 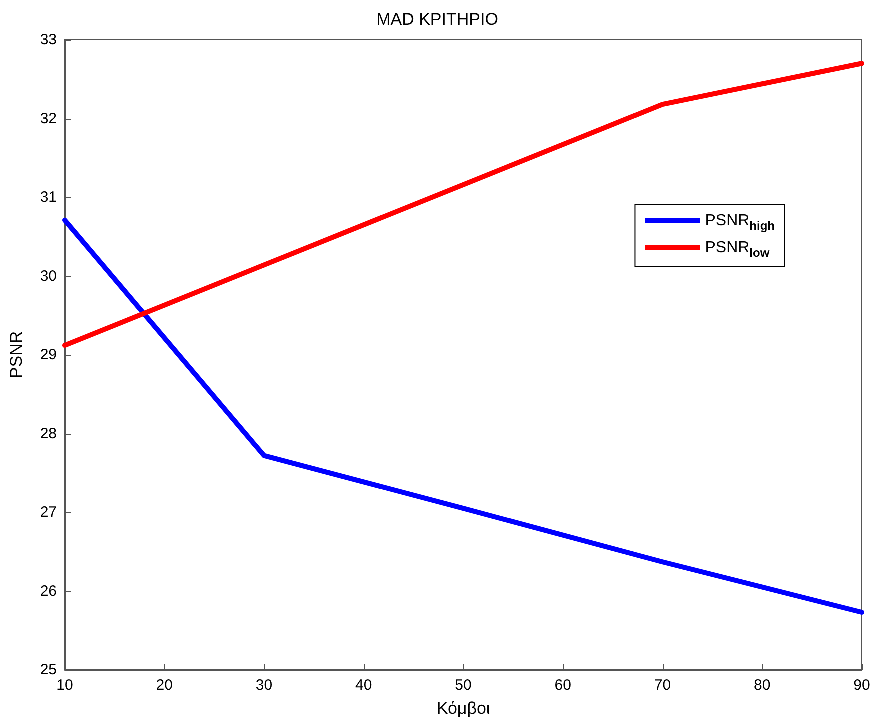 I want to click on x-tick-label: 50, so click(x=463, y=685).